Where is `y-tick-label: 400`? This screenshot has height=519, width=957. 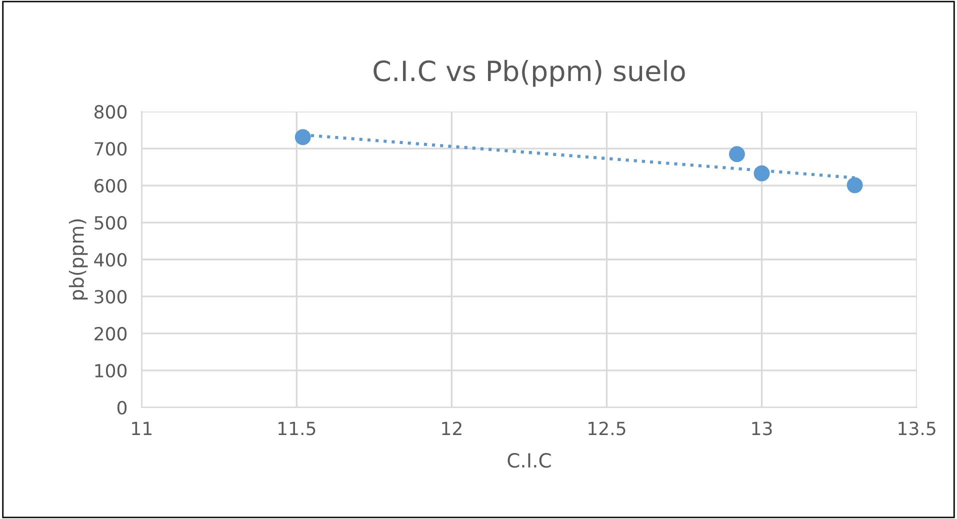 y-tick-label: 400 is located at coordinates (110, 259).